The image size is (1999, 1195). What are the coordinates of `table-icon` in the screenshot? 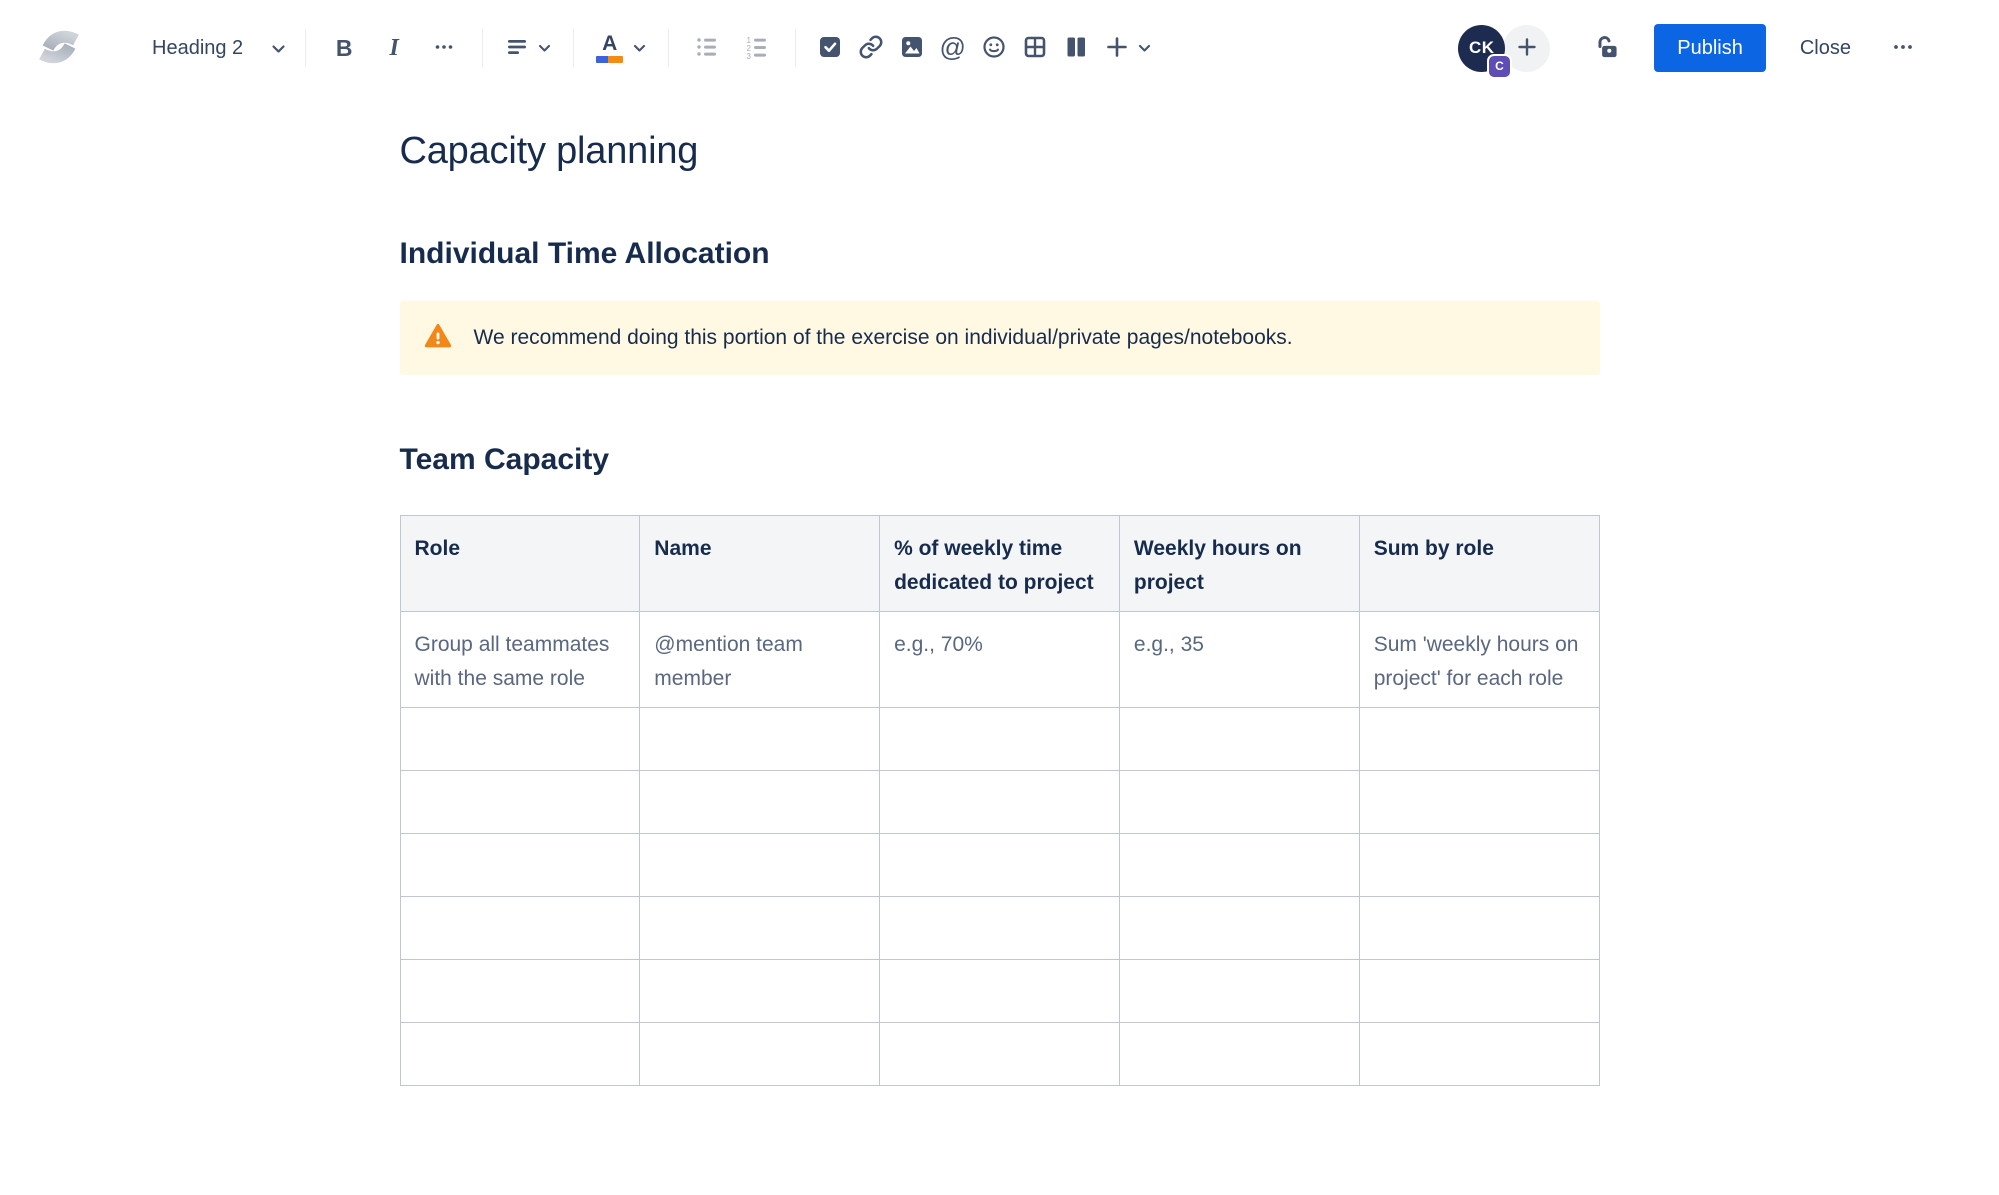 It's located at (1035, 48).